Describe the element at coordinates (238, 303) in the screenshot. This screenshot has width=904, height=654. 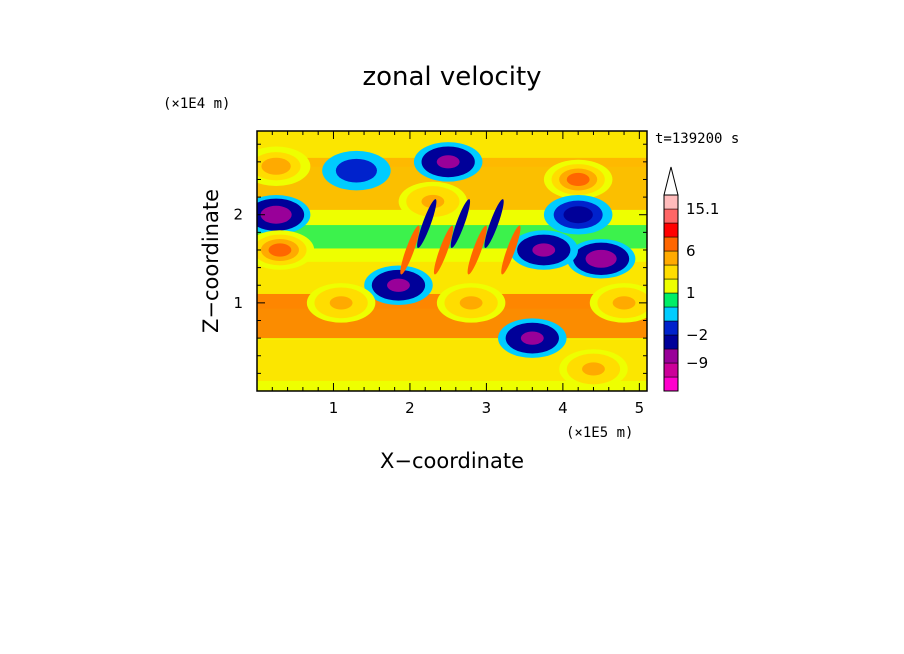
I see `y-tick-label: 1` at that location.